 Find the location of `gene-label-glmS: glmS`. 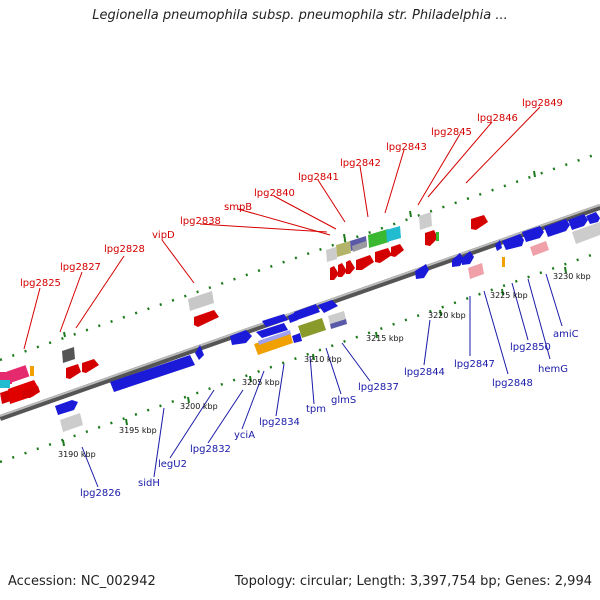

gene-label-glmS: glmS is located at coordinates (343, 400).